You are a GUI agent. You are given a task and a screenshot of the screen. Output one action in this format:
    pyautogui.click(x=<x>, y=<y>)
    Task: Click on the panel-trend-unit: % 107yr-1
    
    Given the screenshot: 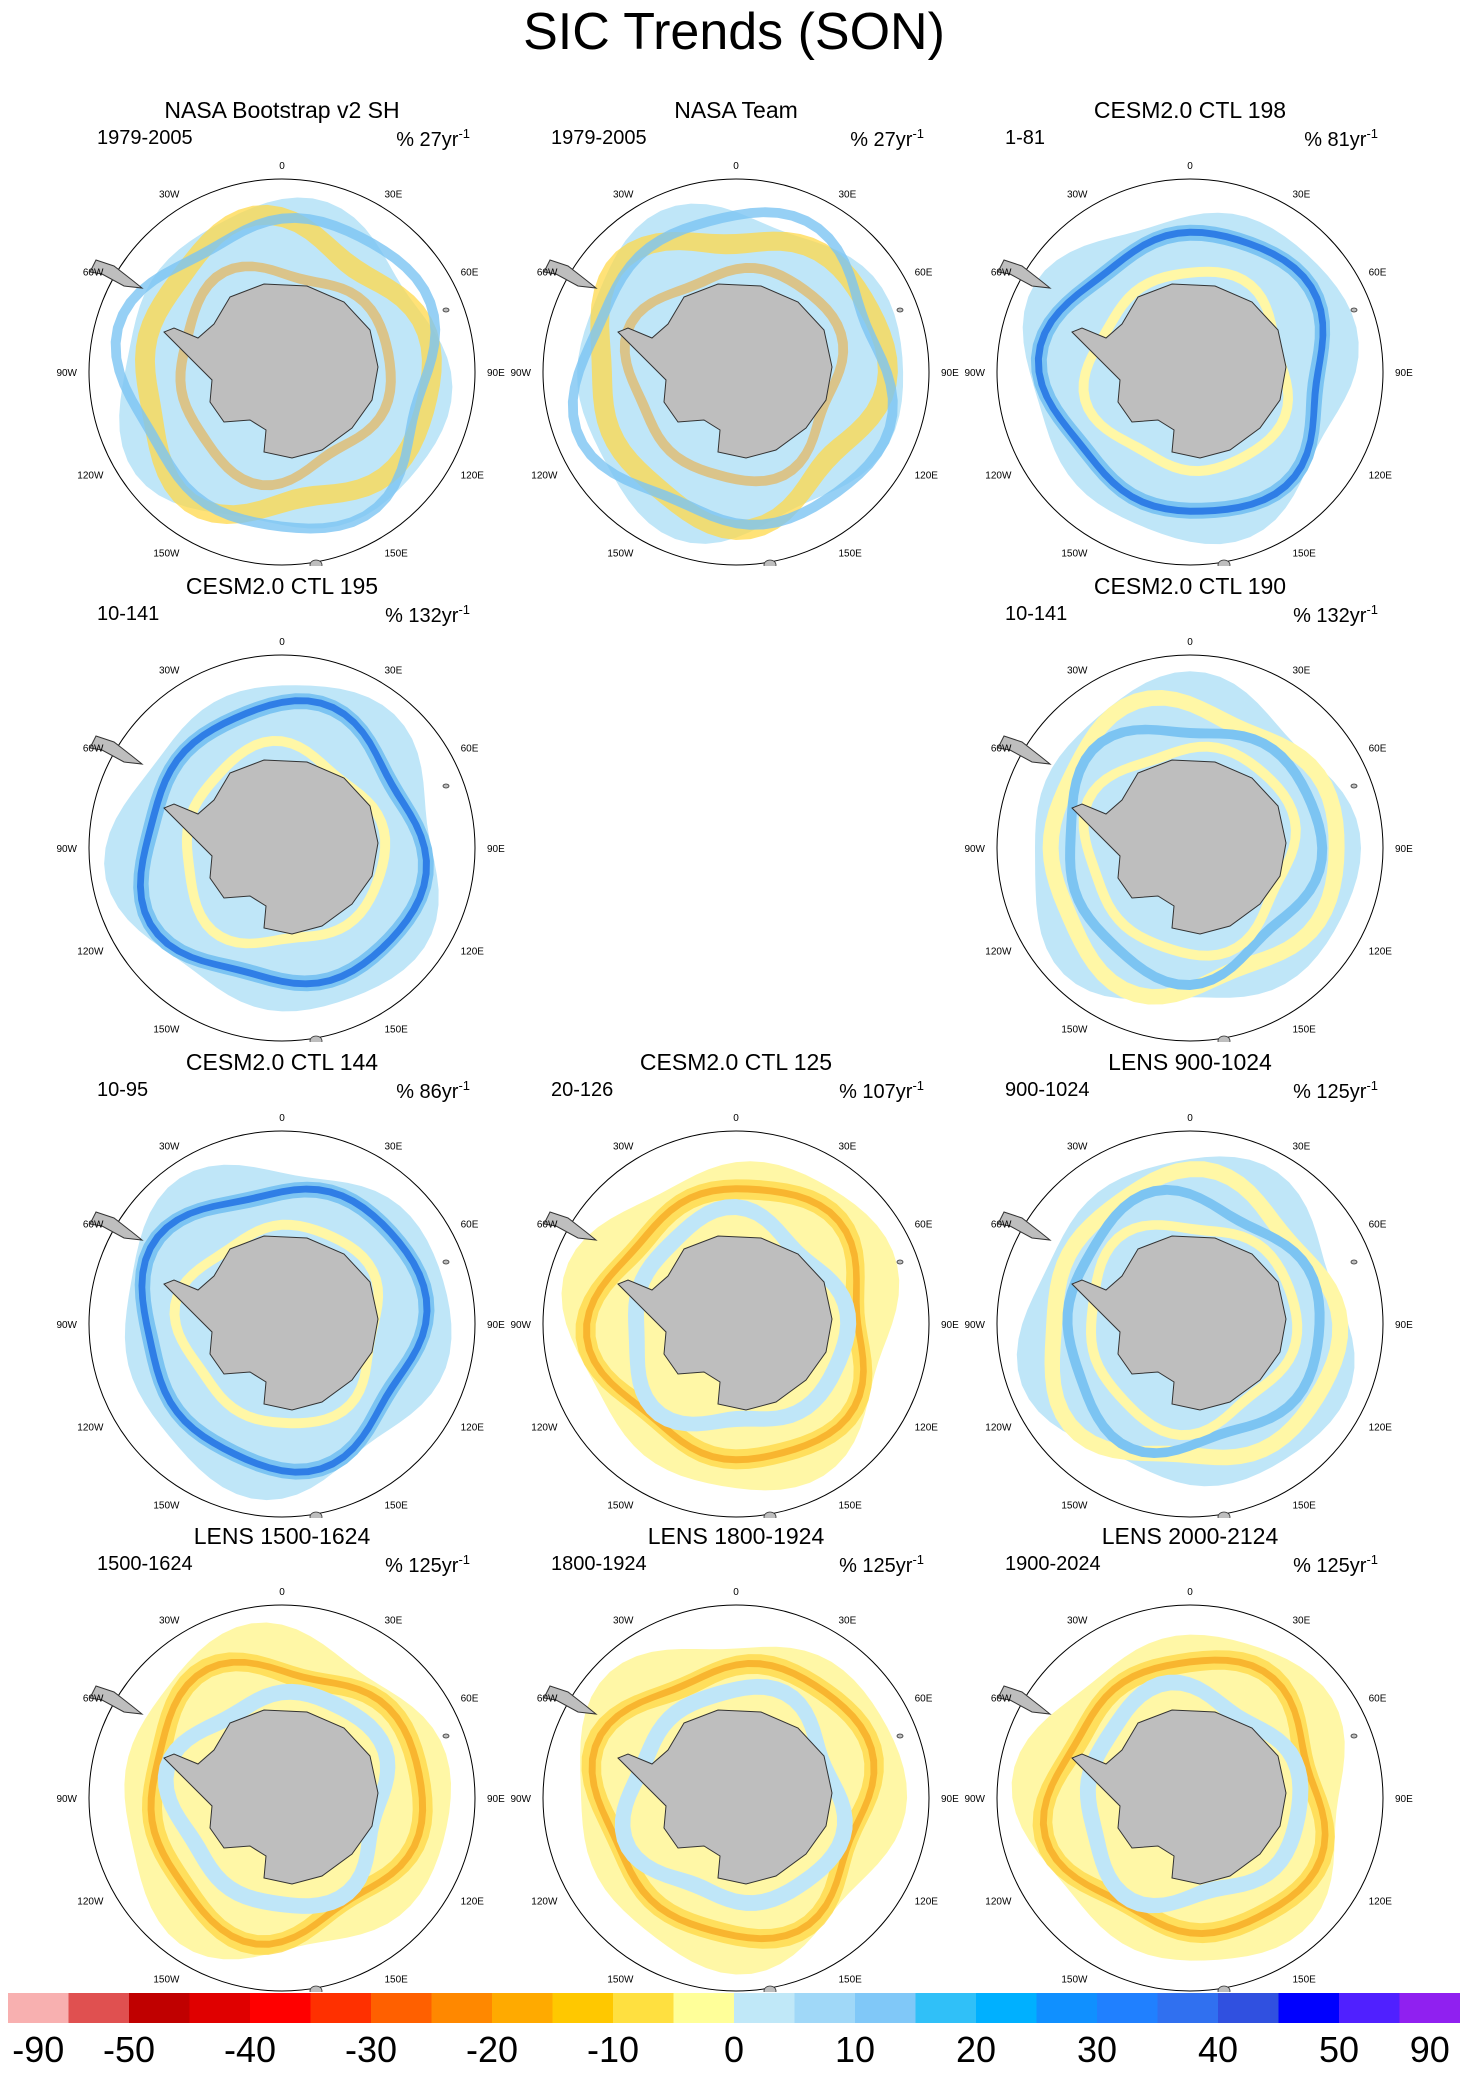 What is the action you would take?
    pyautogui.click(x=881, y=1090)
    